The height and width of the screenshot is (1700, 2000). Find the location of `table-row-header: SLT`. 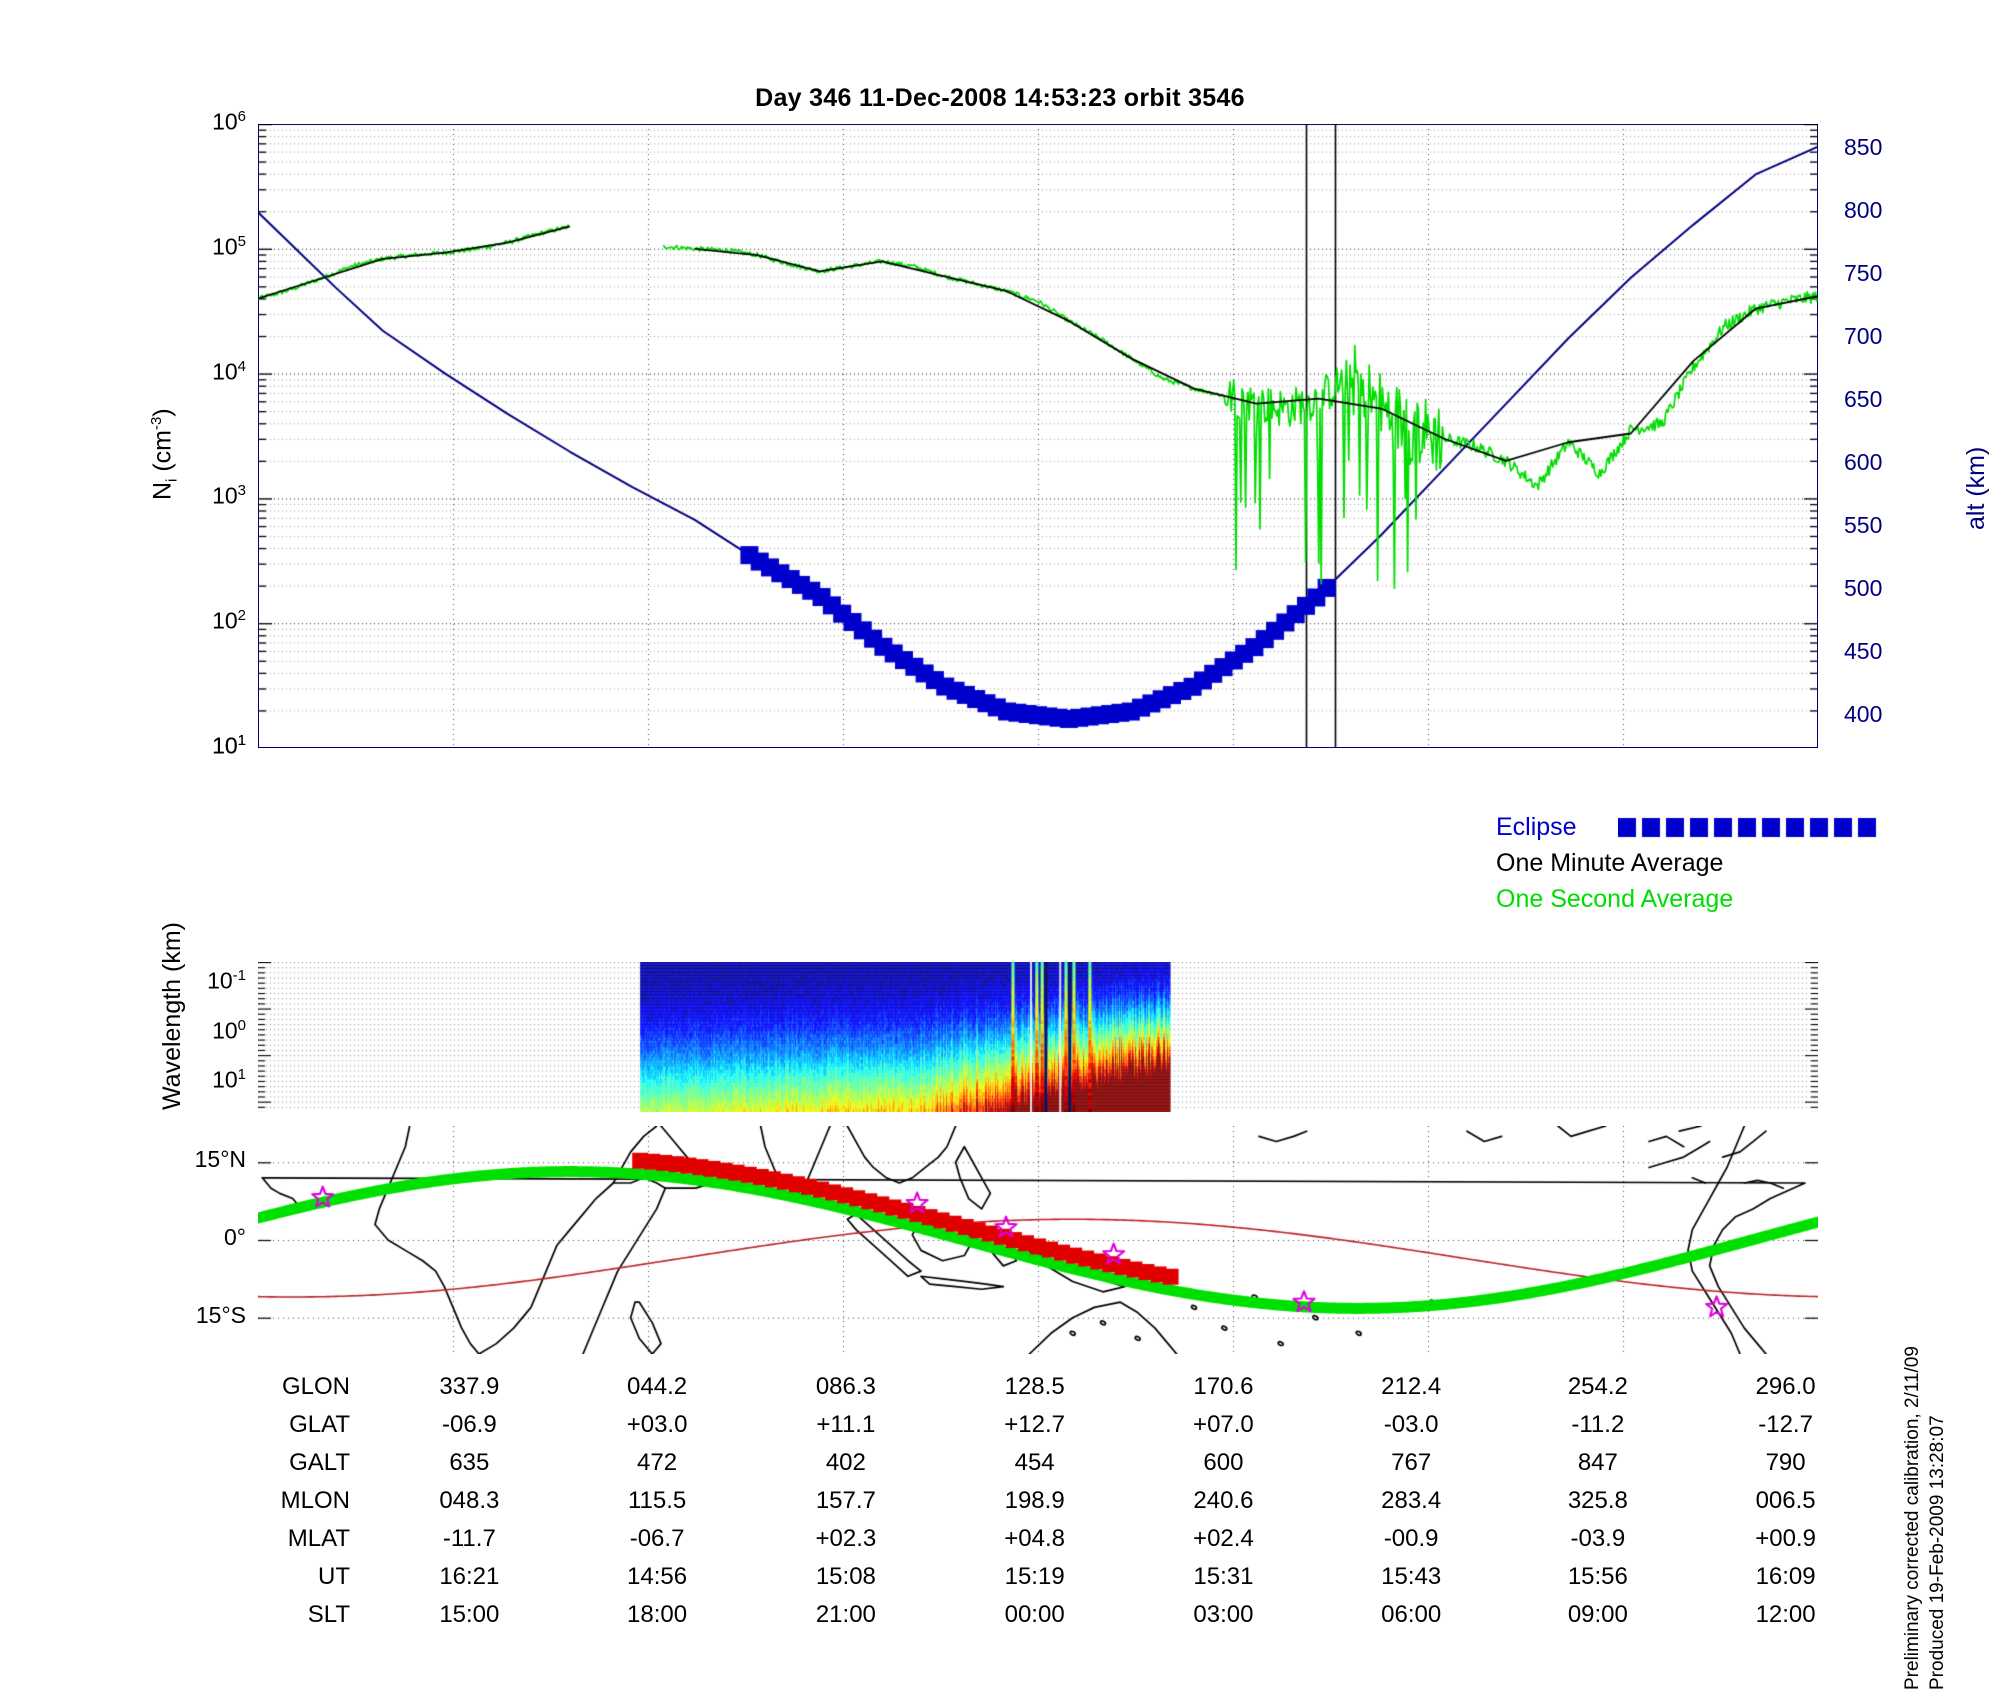

table-row-header: SLT is located at coordinates (328, 1614).